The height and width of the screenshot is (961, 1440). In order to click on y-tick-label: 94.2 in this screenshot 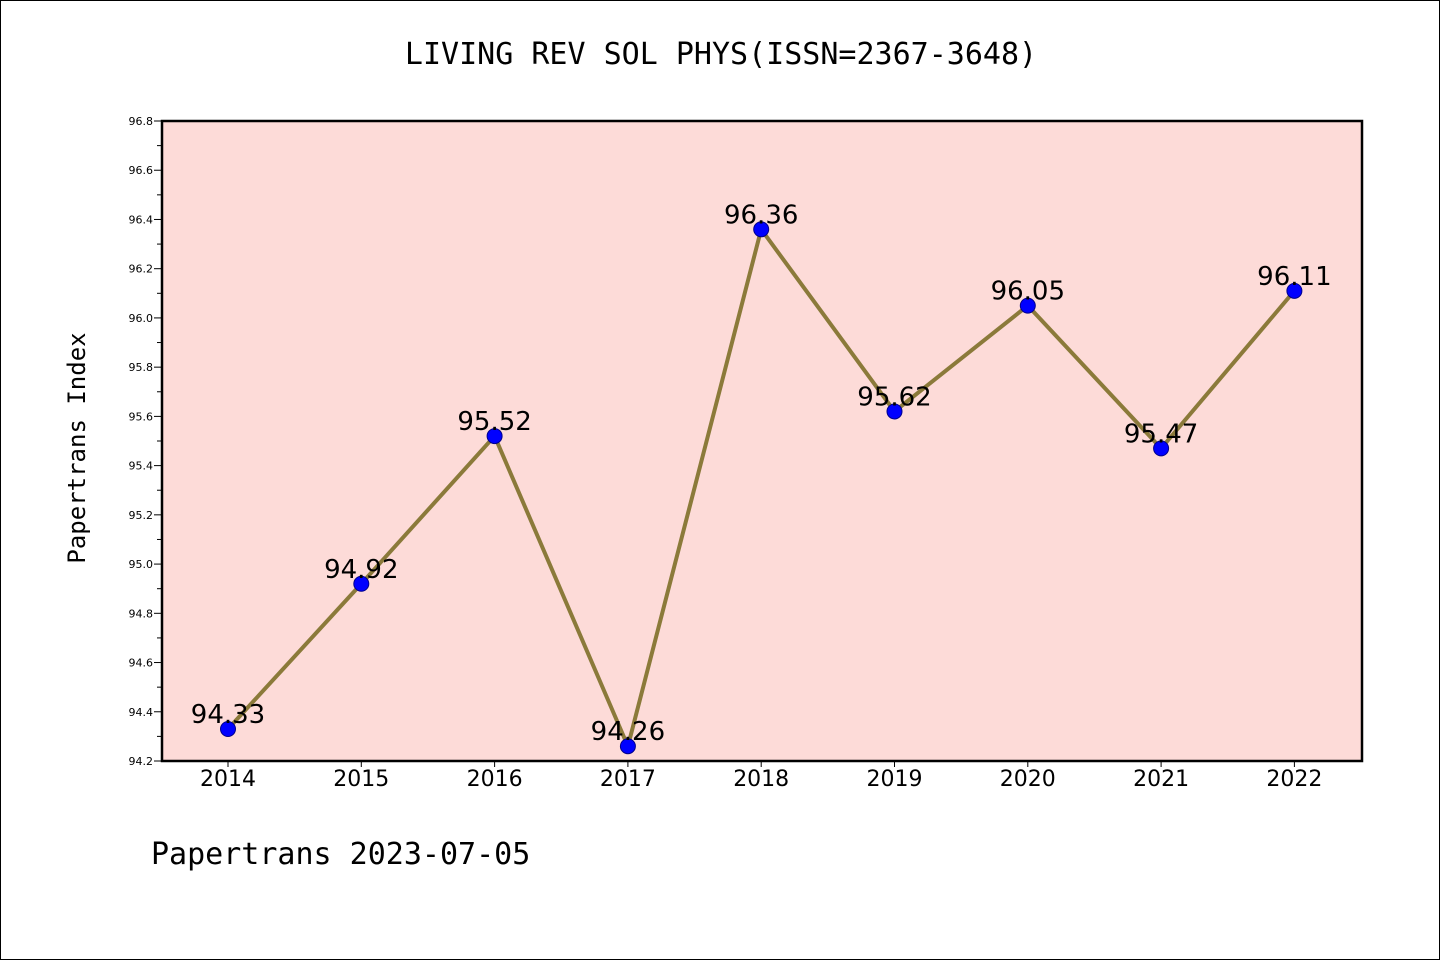, I will do `click(141, 761)`.